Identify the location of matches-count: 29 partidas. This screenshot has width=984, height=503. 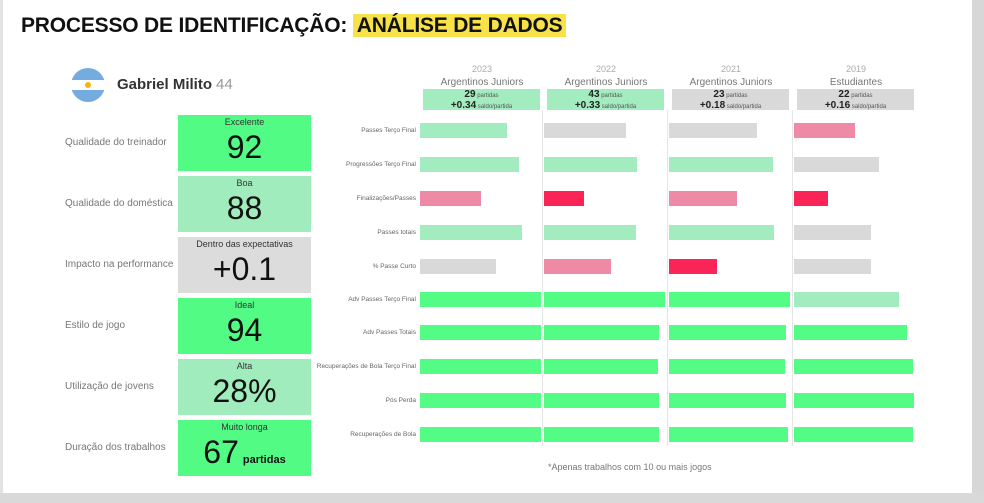
(481, 94).